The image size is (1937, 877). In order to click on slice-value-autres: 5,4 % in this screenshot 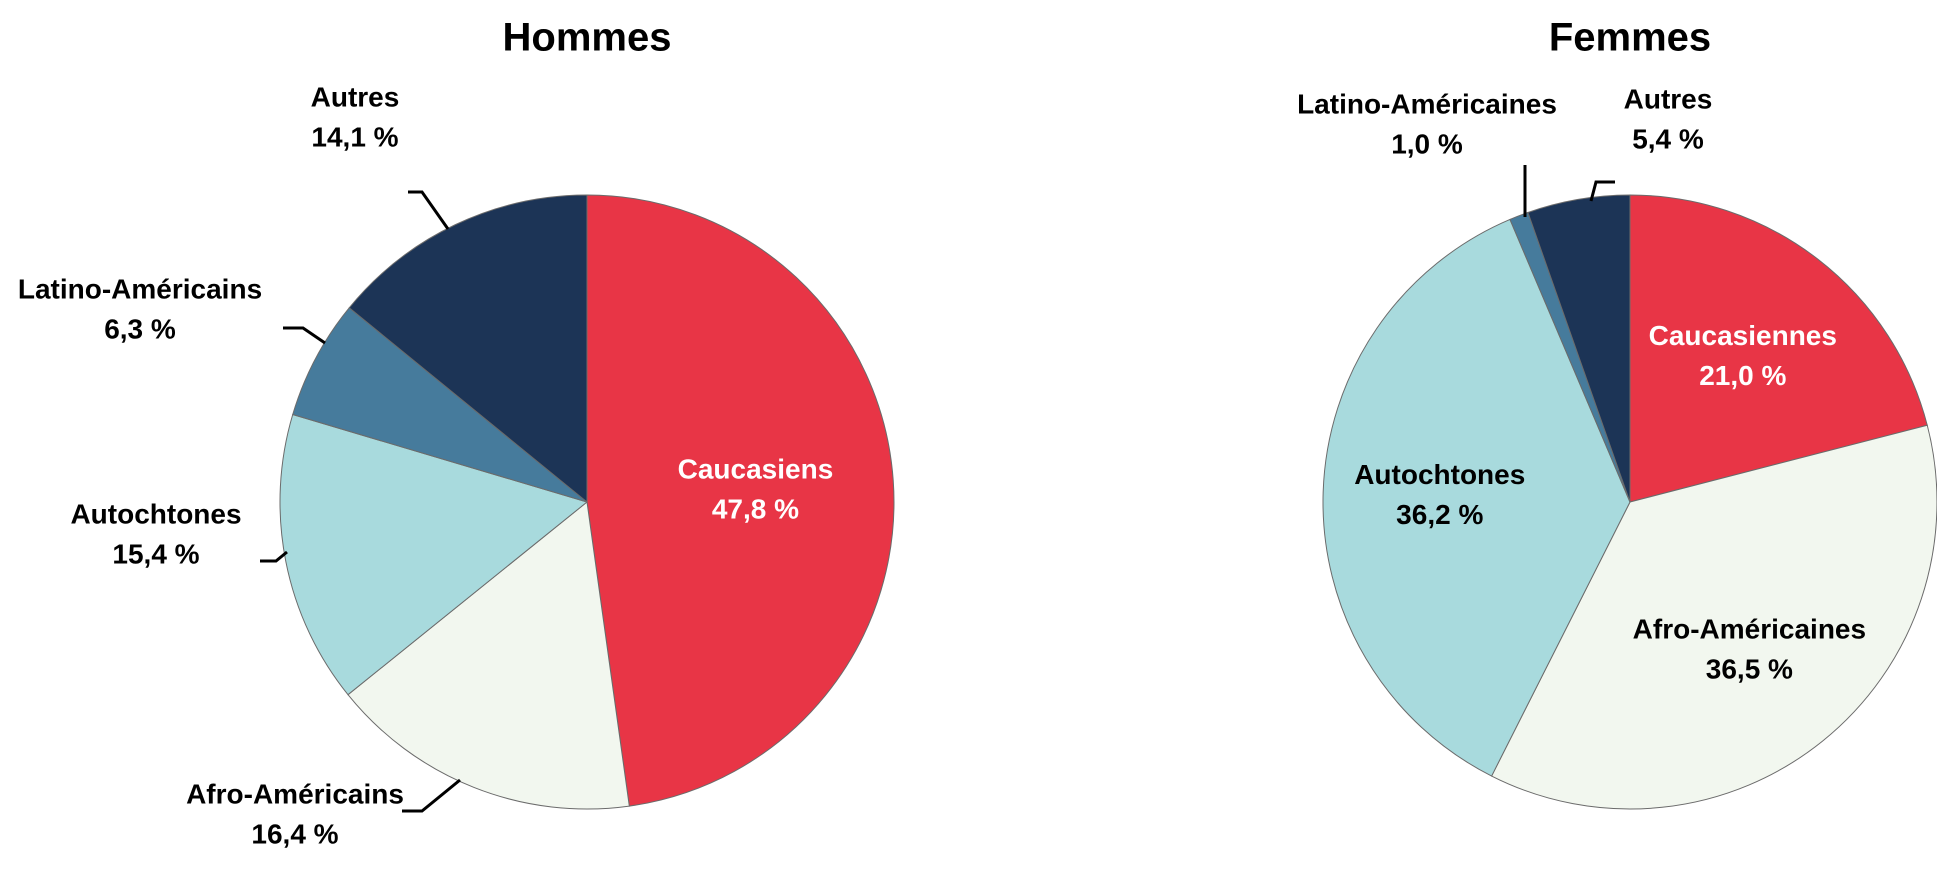, I will do `click(1668, 138)`.